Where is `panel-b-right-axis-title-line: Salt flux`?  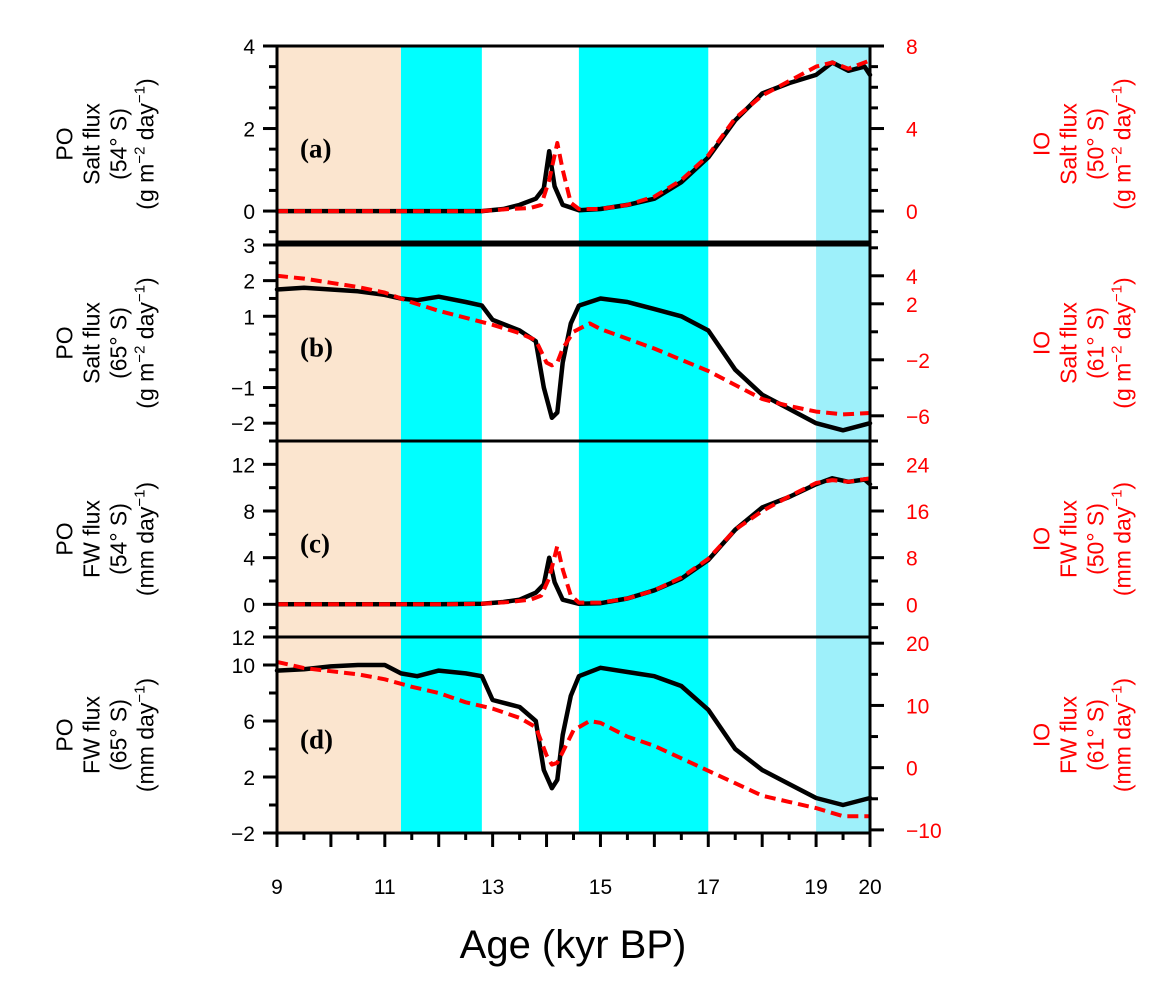
panel-b-right-axis-title-line: Salt flux is located at coordinates (1069, 343).